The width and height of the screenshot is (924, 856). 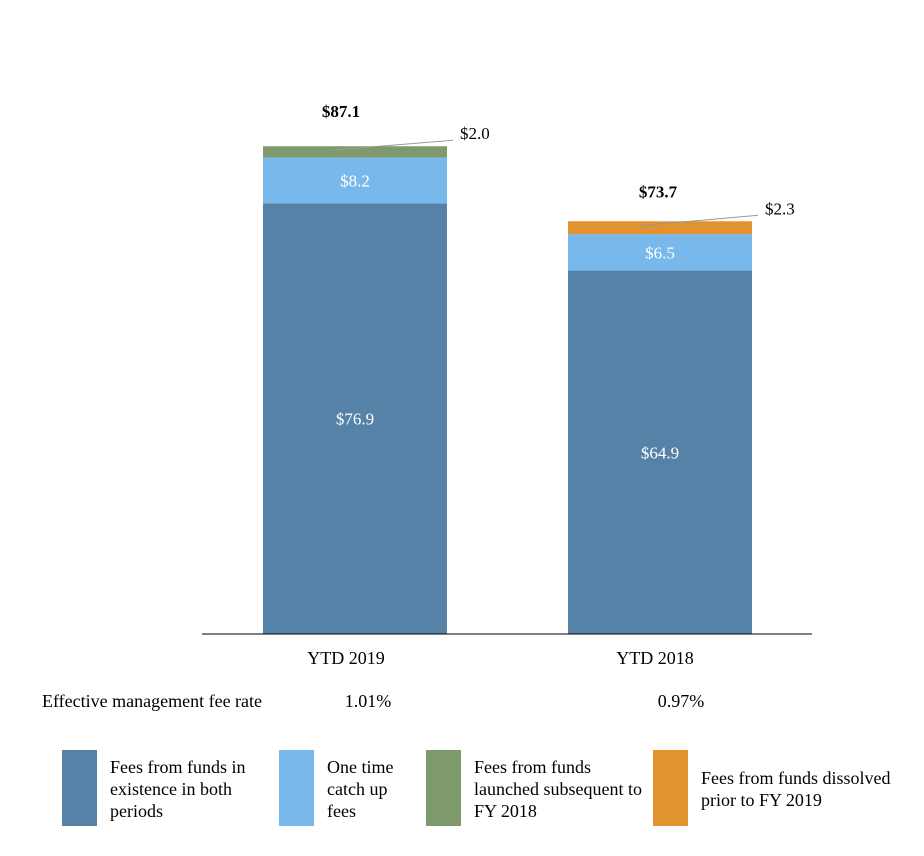 I want to click on x-tick-label-ytd-2018: YTD 2018, so click(x=655, y=658).